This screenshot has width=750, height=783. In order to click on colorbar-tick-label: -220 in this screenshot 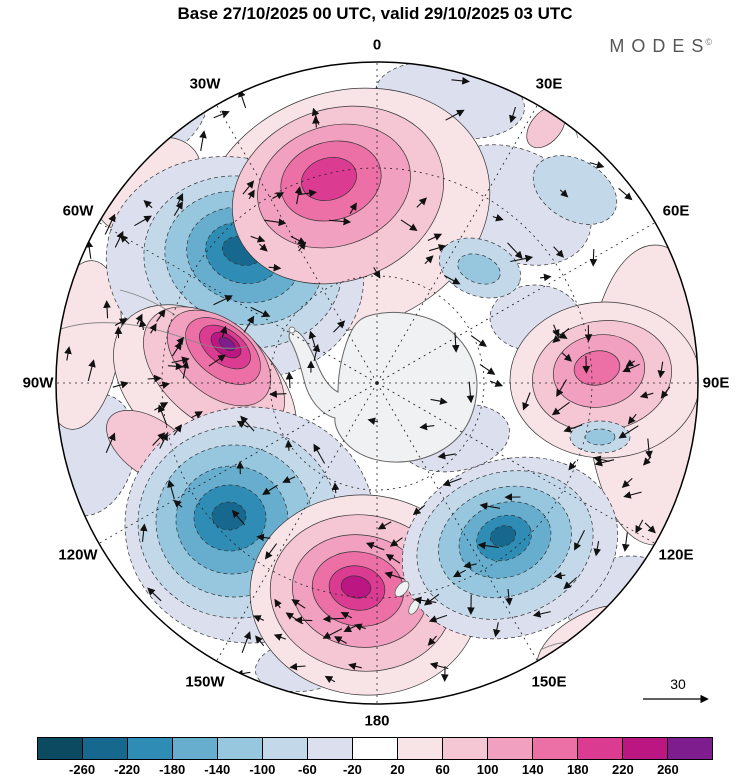, I will do `click(127, 769)`.